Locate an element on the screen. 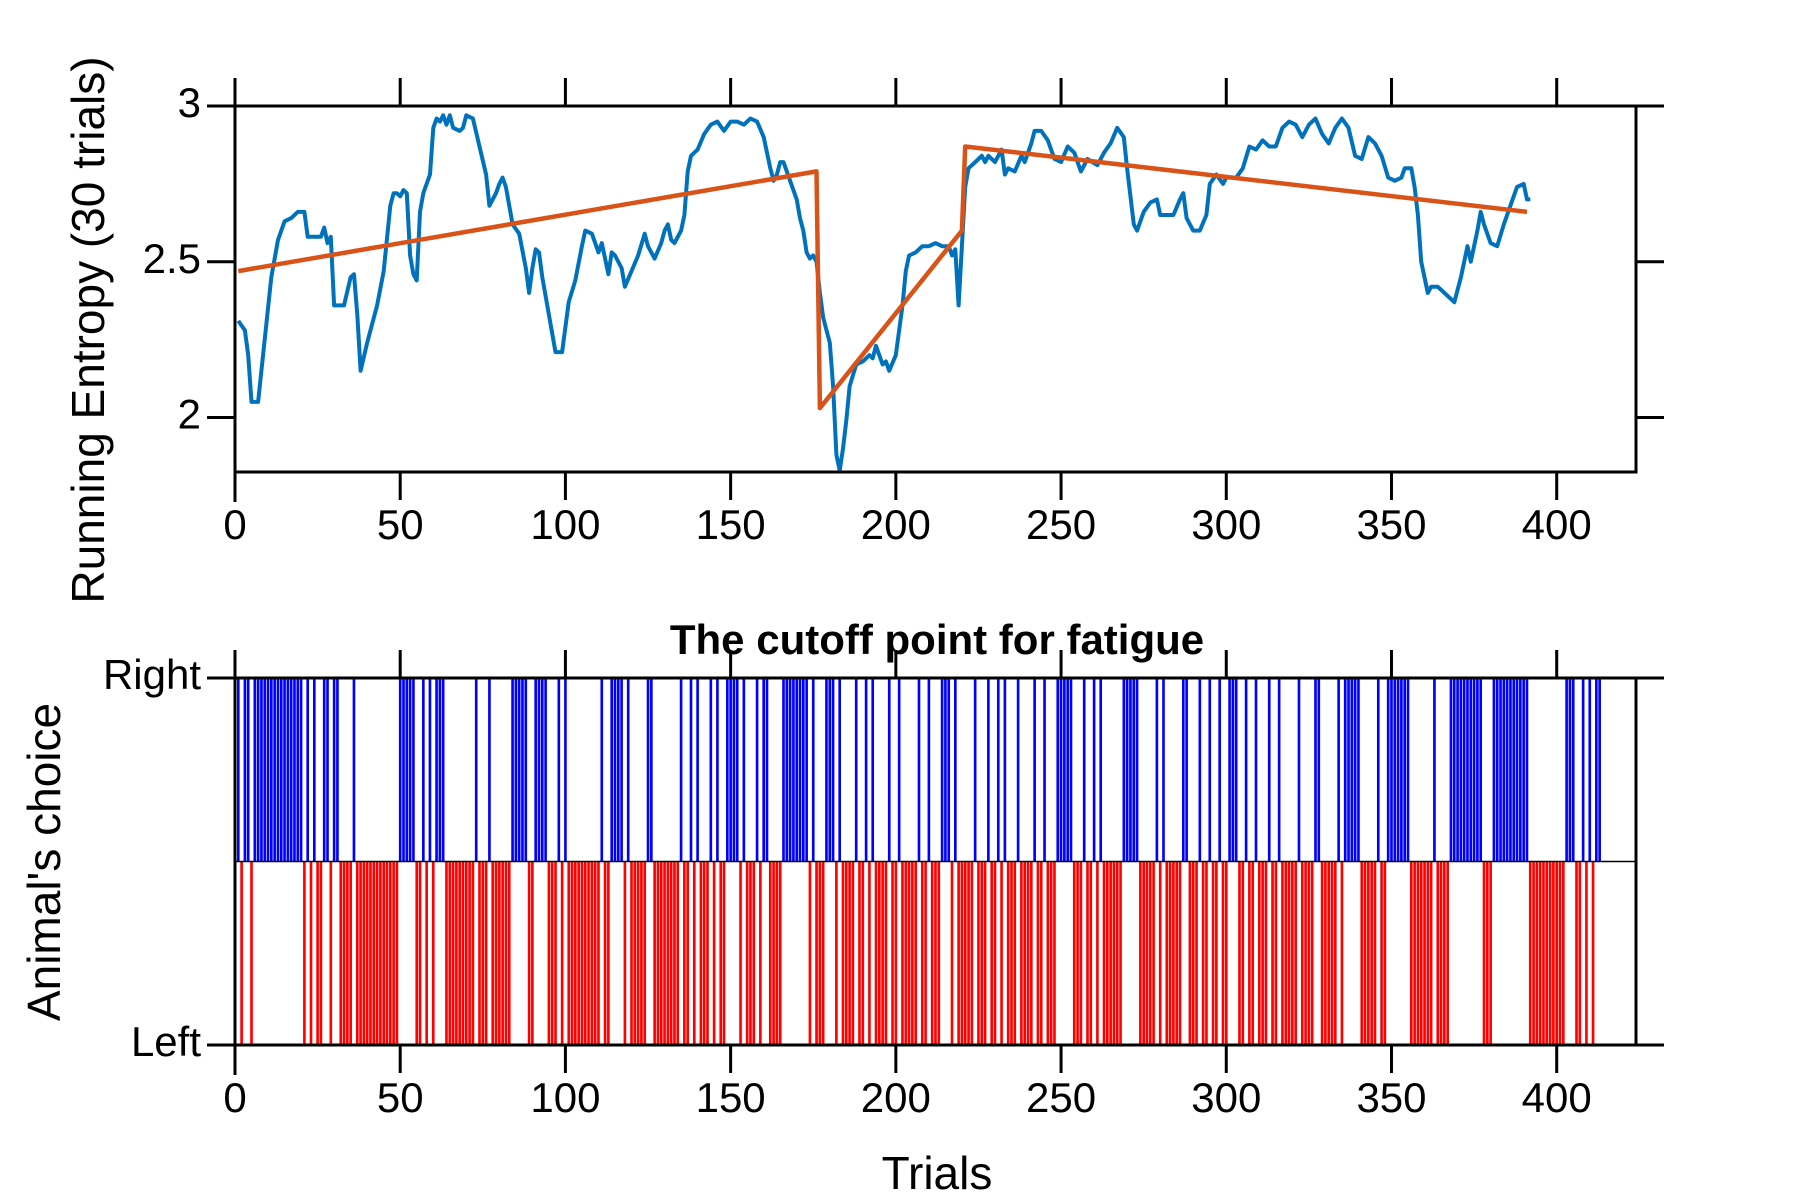  y-tick-label: 3 is located at coordinates (189, 102).